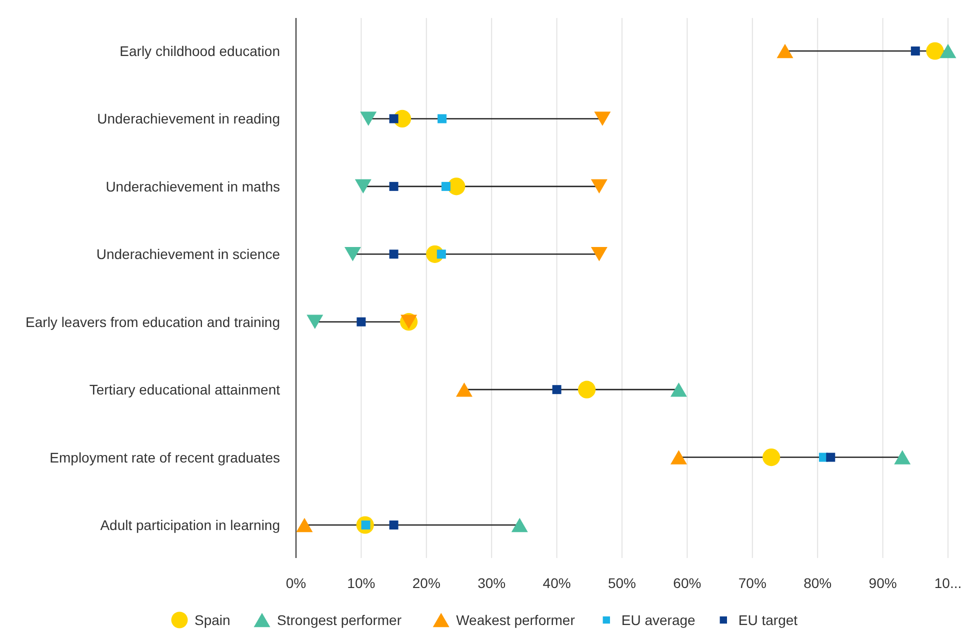  What do you see at coordinates (188, 118) in the screenshot?
I see `y-tick-label: Underachievement in reading` at bounding box center [188, 118].